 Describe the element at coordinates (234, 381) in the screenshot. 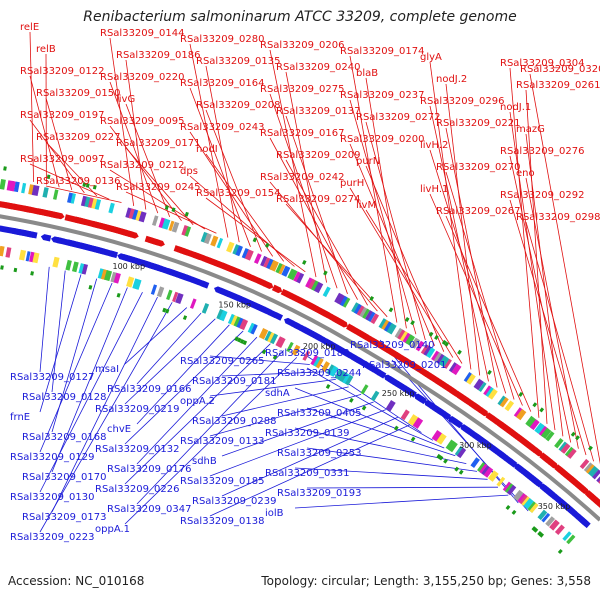

I see `reverse-gene-label: RSal33209_0181` at that location.